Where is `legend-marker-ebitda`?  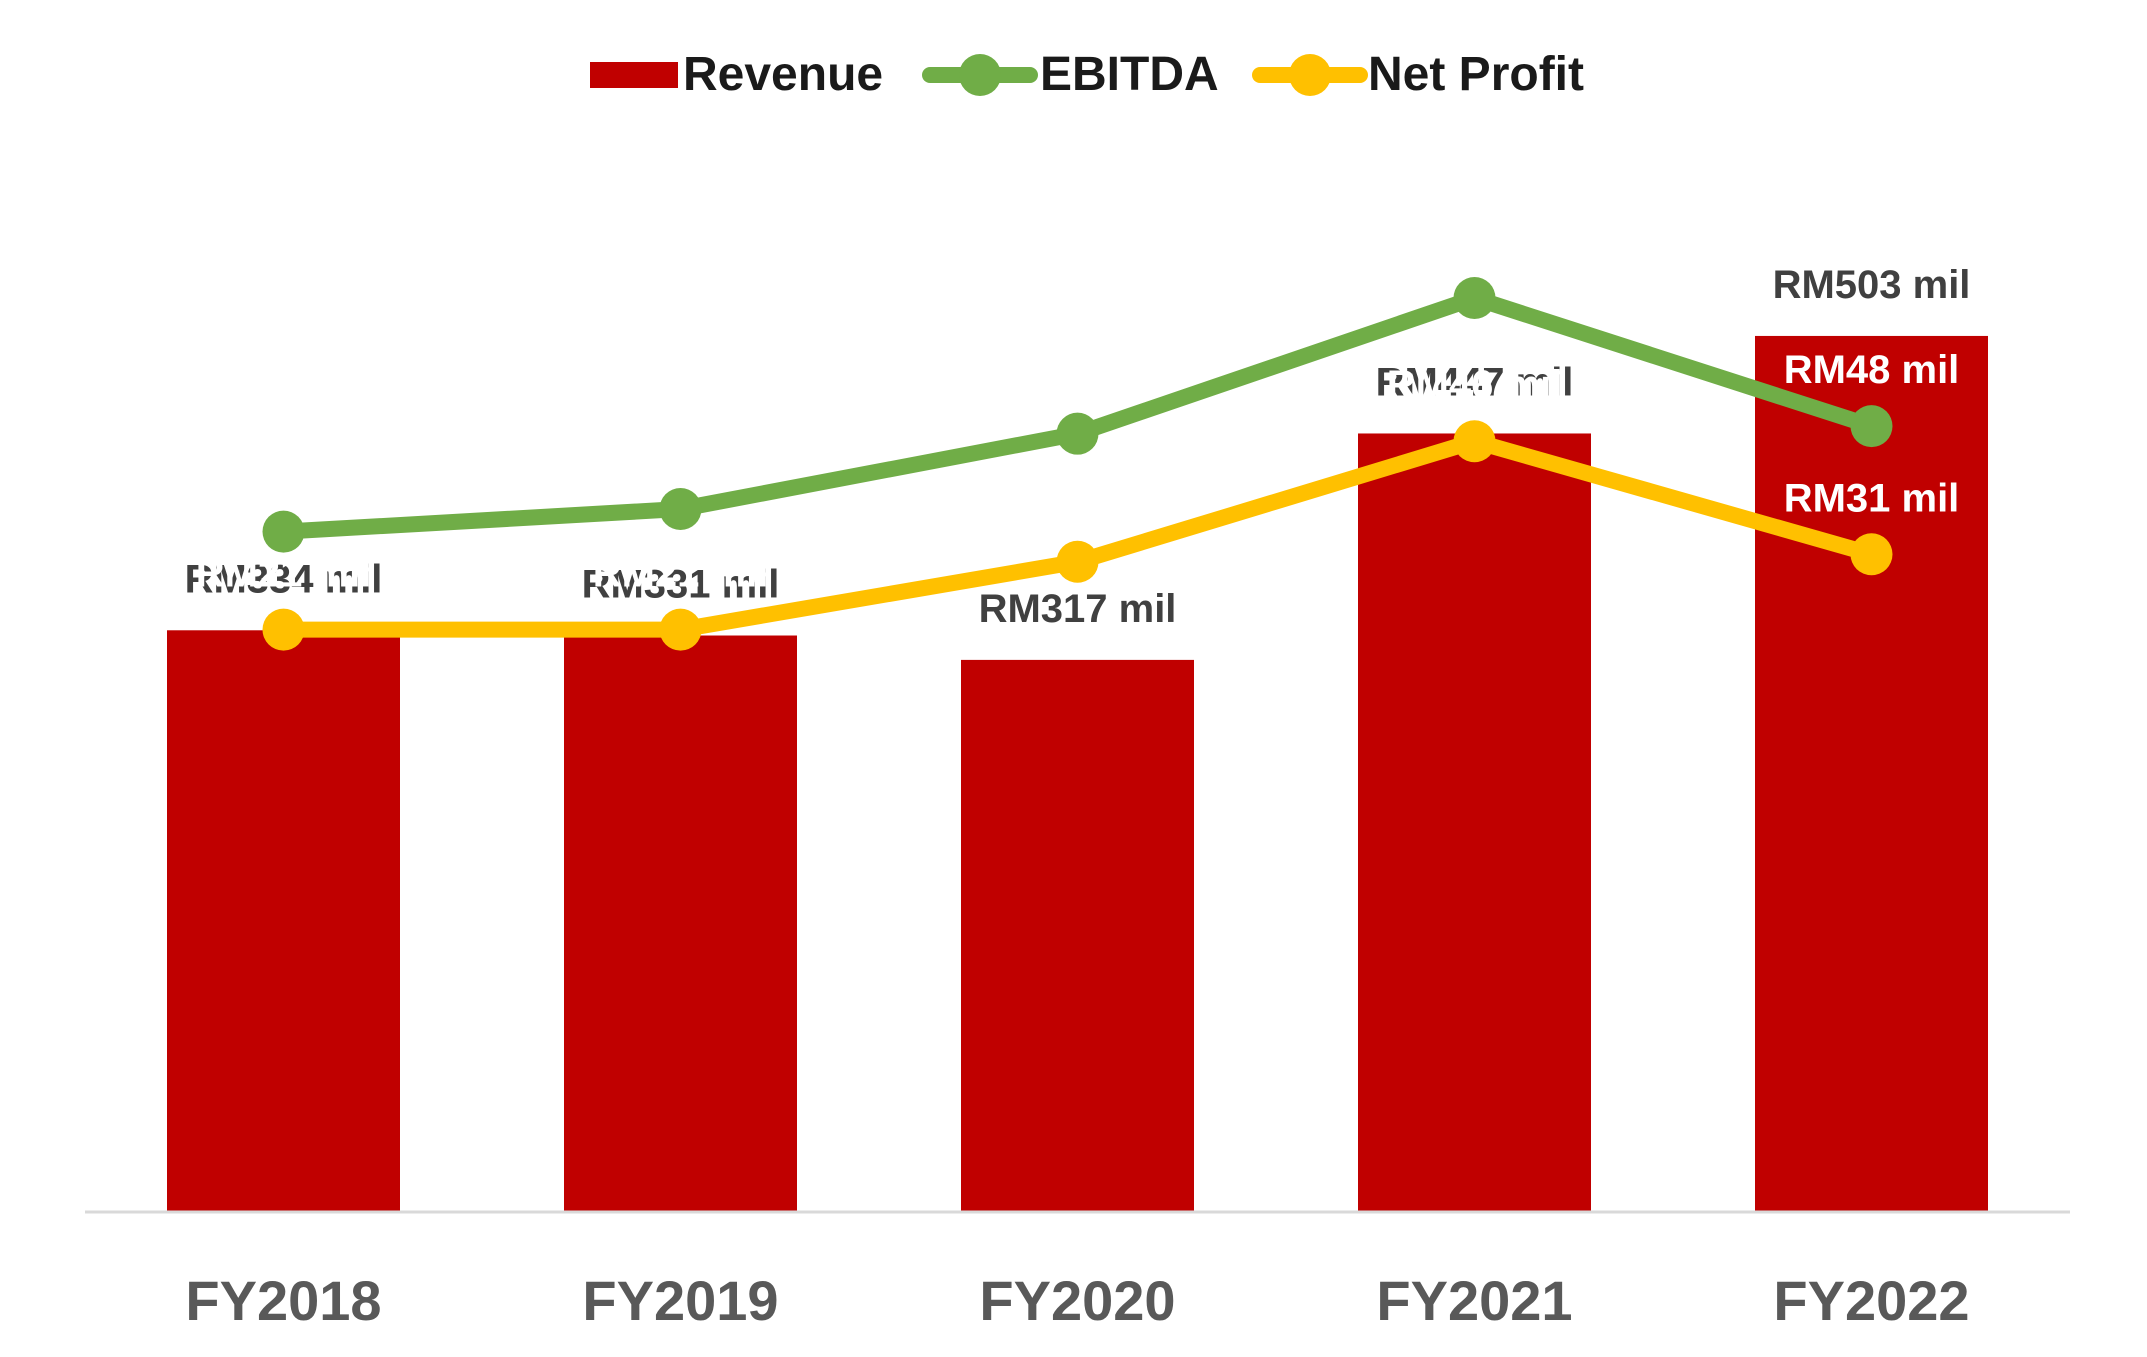
legend-marker-ebitda is located at coordinates (980, 75).